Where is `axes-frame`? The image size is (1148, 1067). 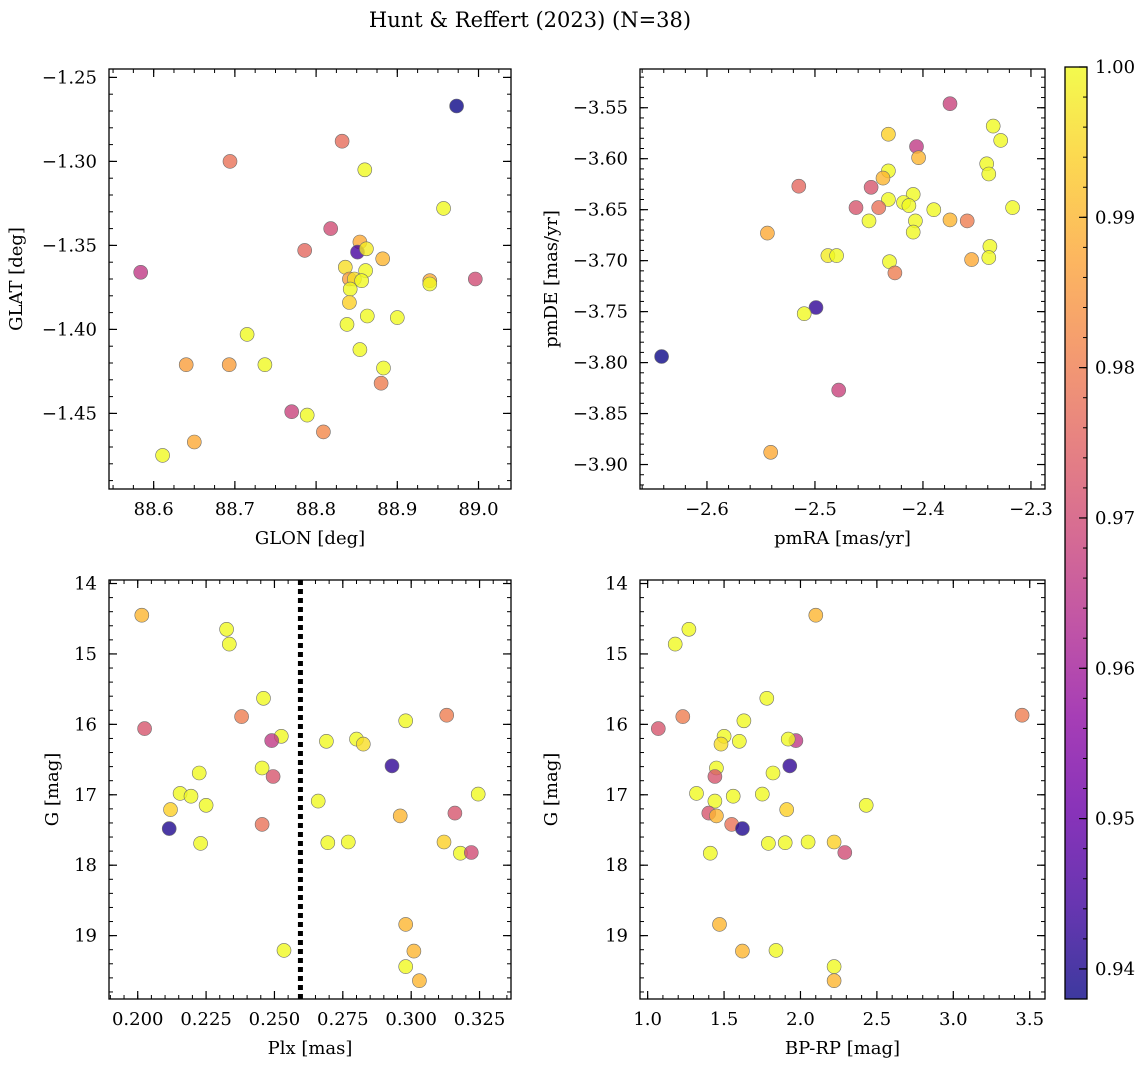 axes-frame is located at coordinates (842, 279).